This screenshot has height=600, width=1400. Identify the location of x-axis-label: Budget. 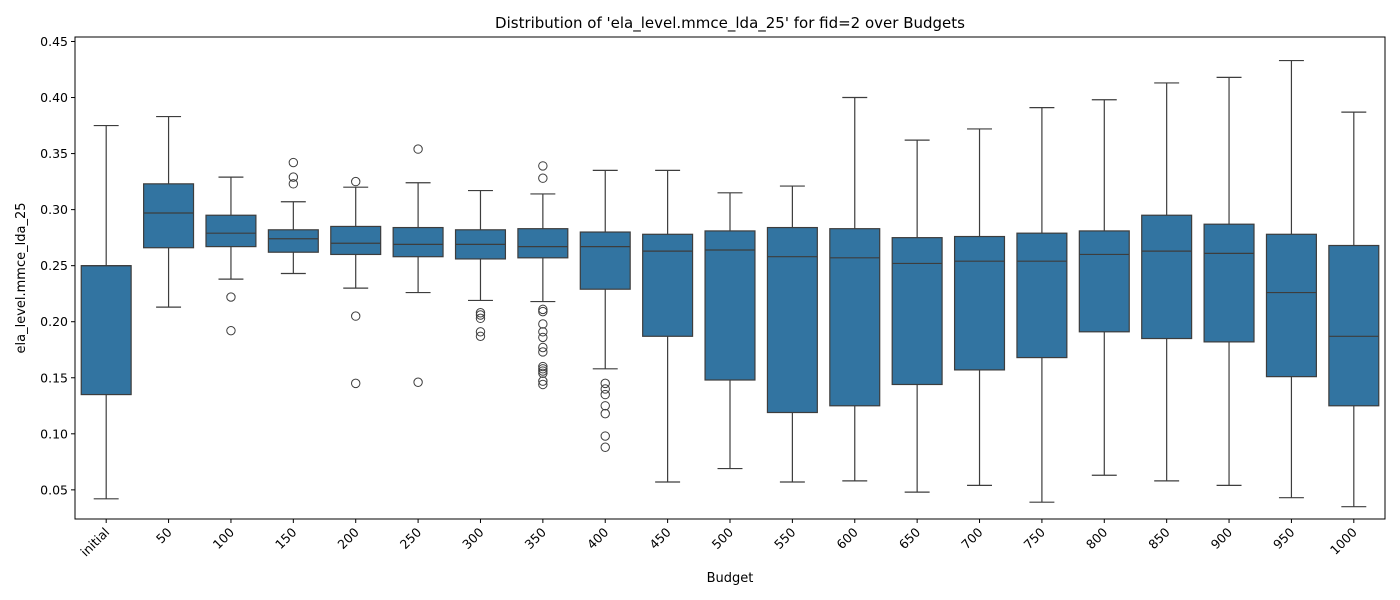
(730, 578).